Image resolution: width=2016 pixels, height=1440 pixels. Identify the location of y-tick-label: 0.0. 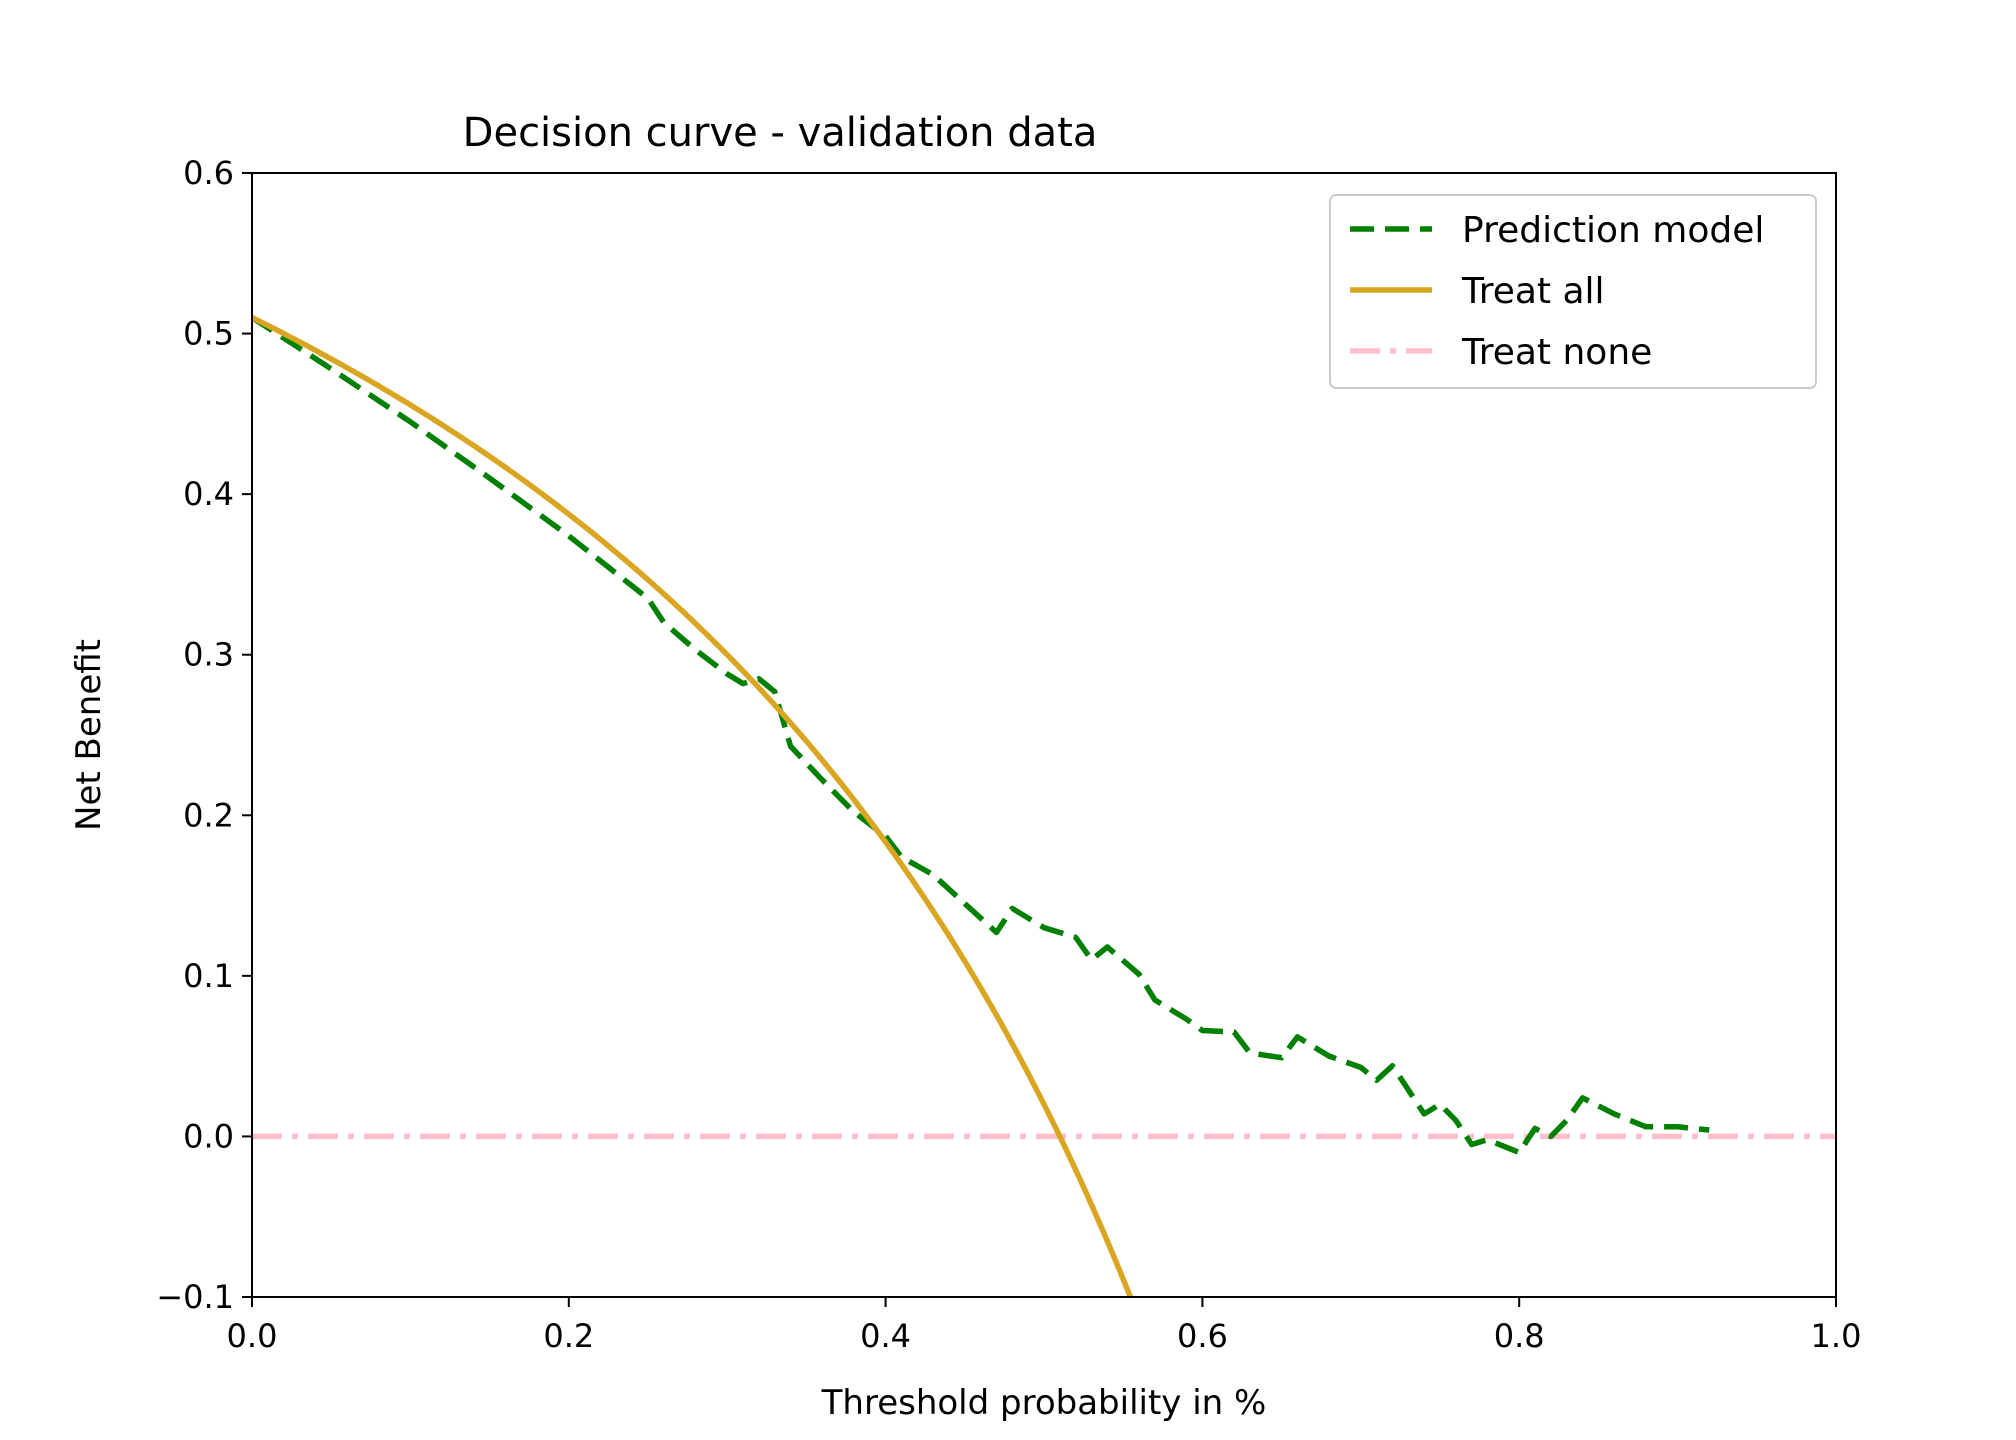
(208, 1136).